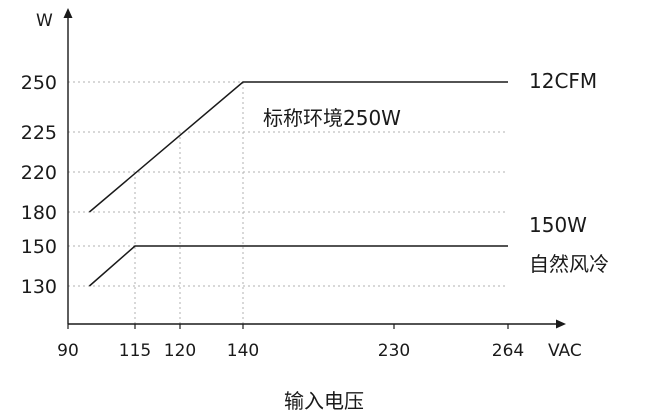 This screenshot has height=418, width=648. I want to click on series-label-150w-line1: 150W, so click(558, 225).